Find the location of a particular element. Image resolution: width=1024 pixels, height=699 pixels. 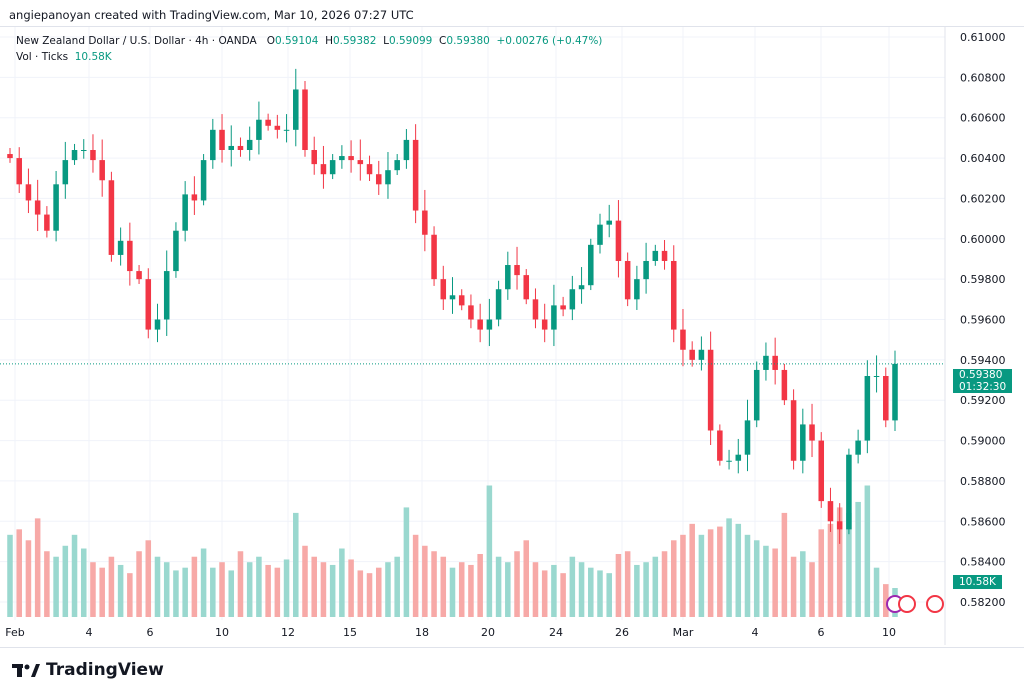

close-label: C is located at coordinates (443, 41).